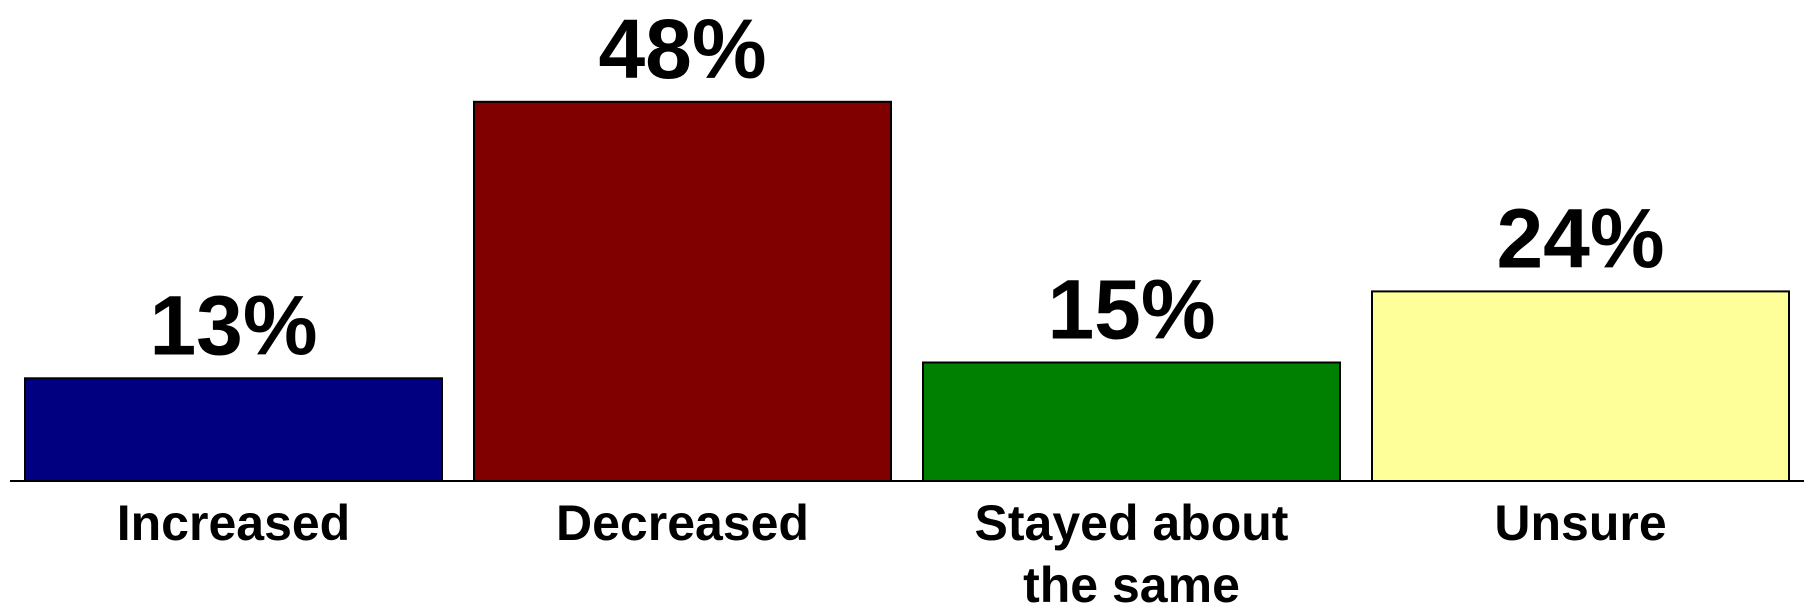  What do you see at coordinates (1132, 523) in the screenshot?
I see `category-tick-label: Stayed about` at bounding box center [1132, 523].